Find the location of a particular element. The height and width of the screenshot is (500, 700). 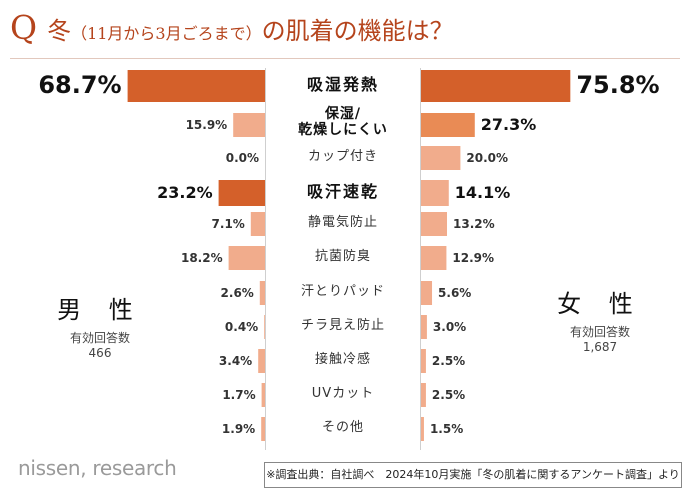

value-label-female: 3.0% is located at coordinates (449, 326).